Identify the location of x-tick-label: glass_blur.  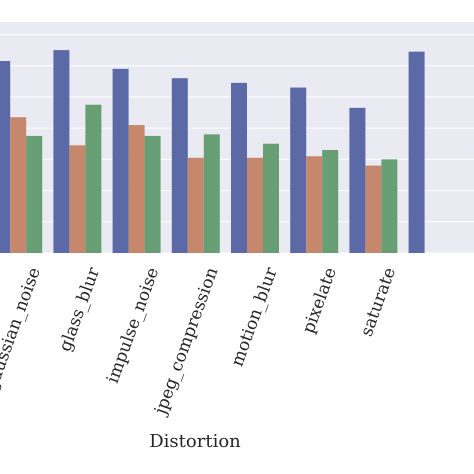
(79, 309).